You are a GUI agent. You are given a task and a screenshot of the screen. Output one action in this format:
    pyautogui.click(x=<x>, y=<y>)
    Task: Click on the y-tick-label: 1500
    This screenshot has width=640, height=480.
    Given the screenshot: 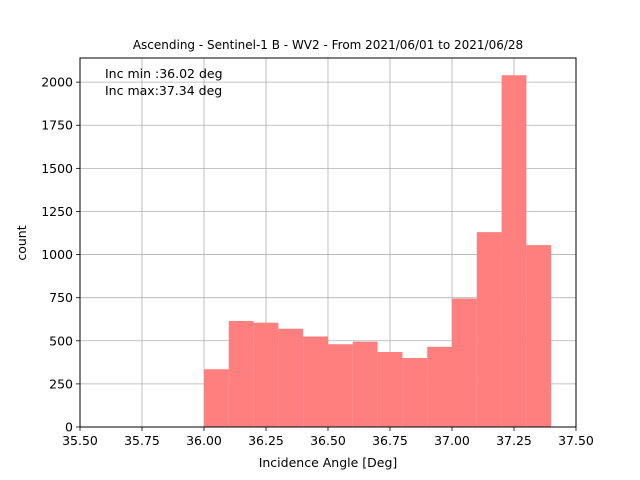 What is the action you would take?
    pyautogui.click(x=57, y=168)
    